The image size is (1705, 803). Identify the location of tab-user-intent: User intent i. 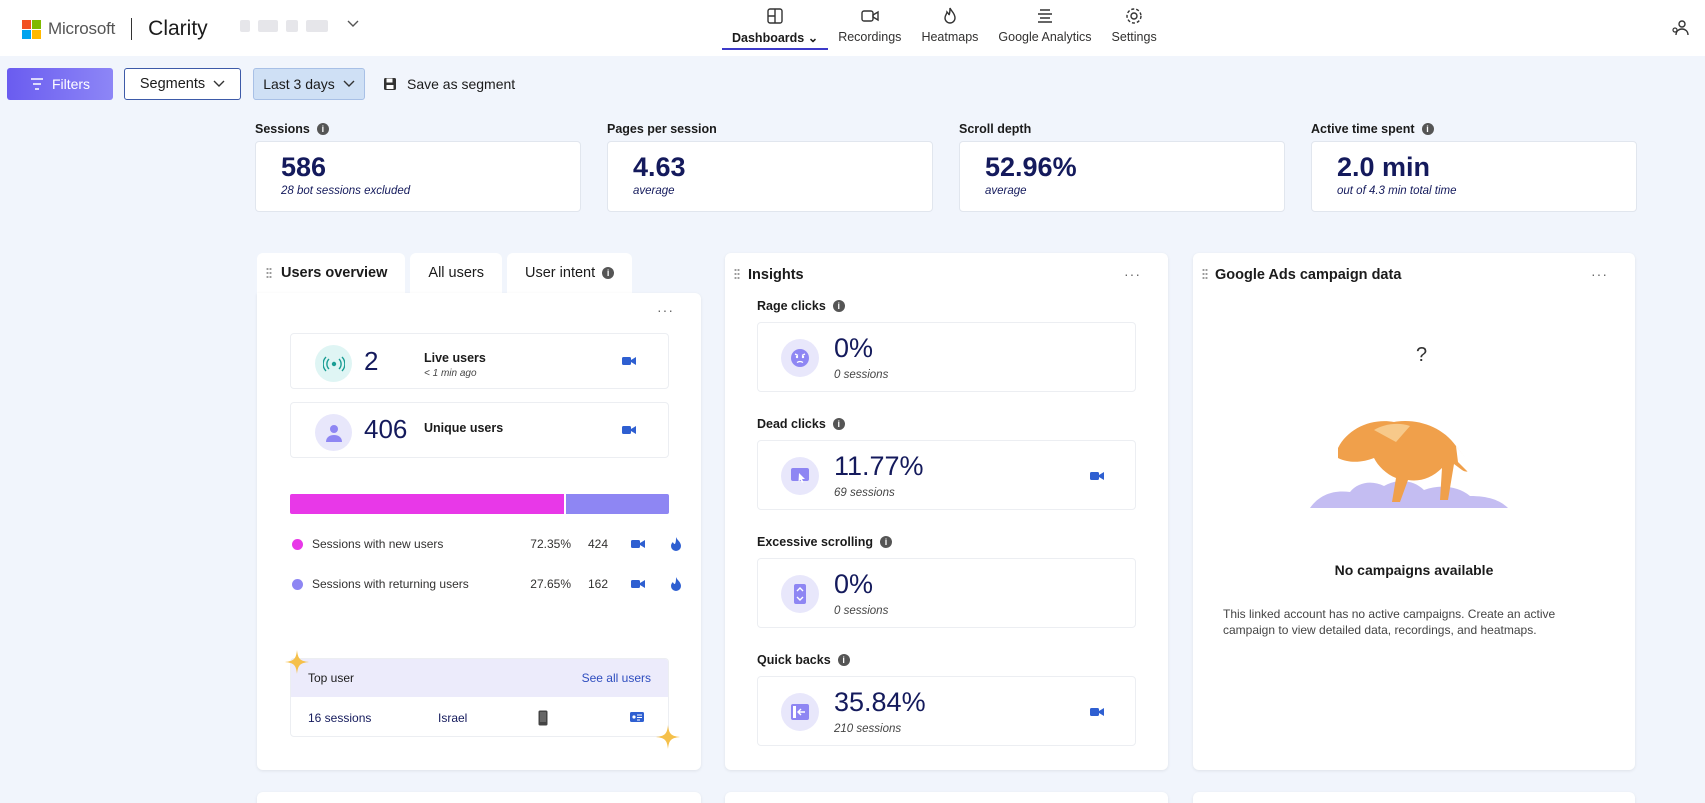
(570, 273).